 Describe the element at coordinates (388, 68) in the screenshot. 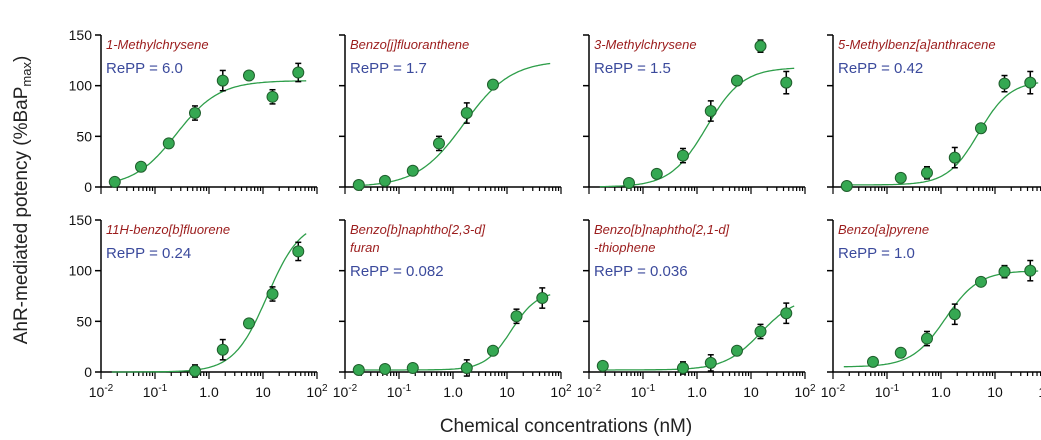

I see `rep-value-label: RePP = 1.7` at that location.